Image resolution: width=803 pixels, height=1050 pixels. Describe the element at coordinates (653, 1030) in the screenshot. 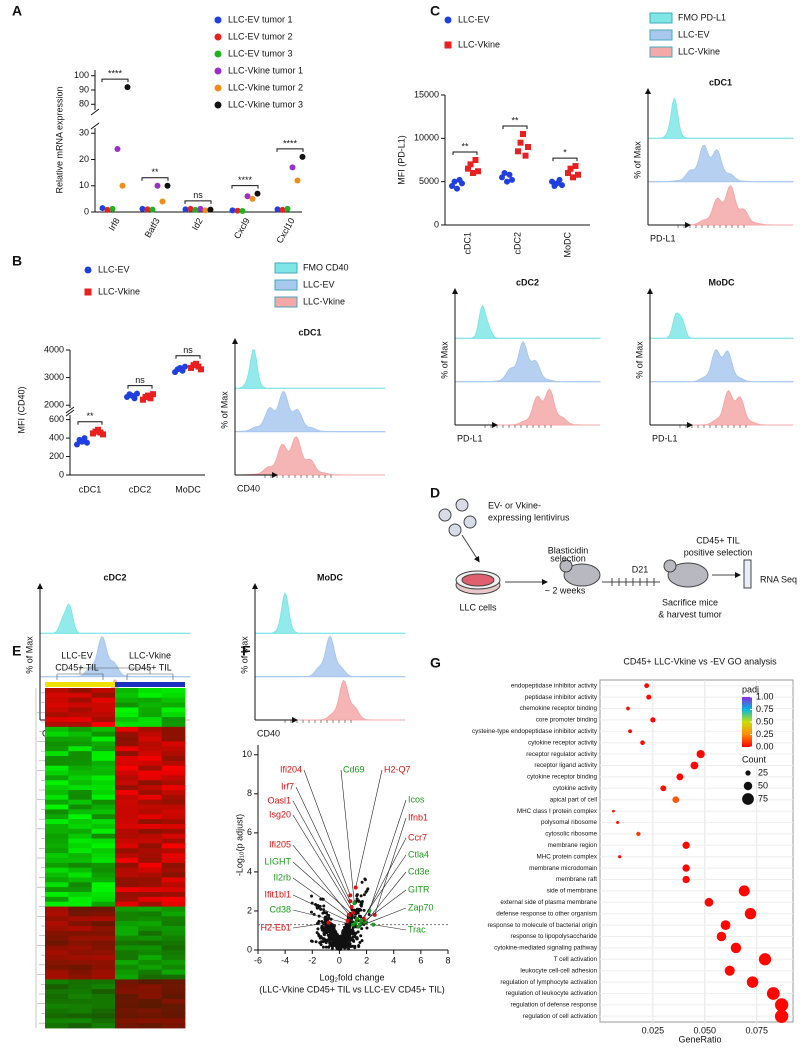

I see `x-tick-label: 0.025` at that location.